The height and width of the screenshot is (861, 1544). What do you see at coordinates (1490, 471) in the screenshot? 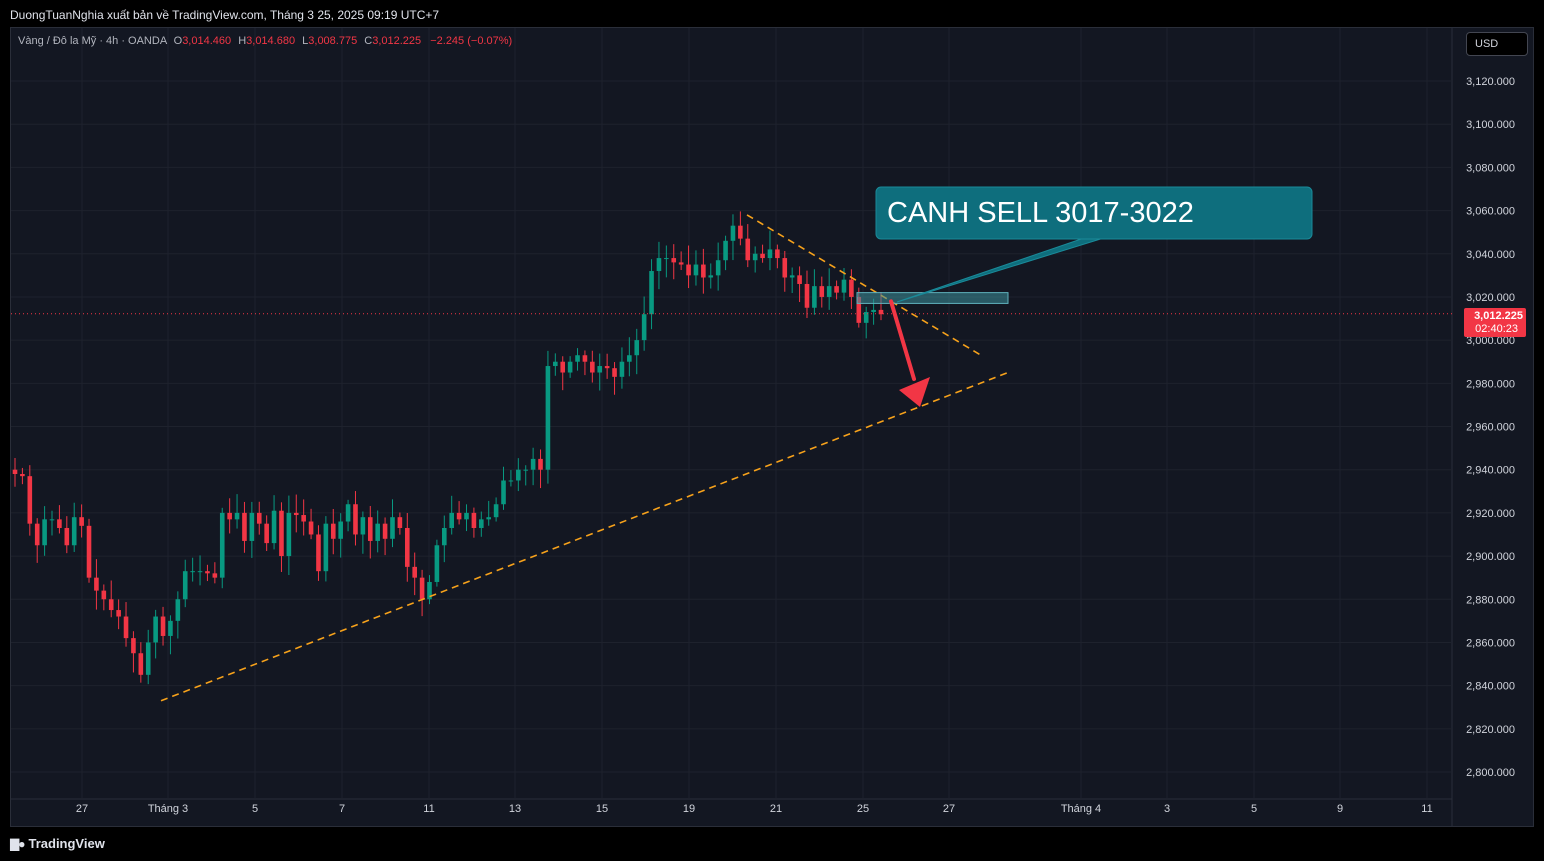
I see `price-tick-label: 2,940.000` at bounding box center [1490, 471].